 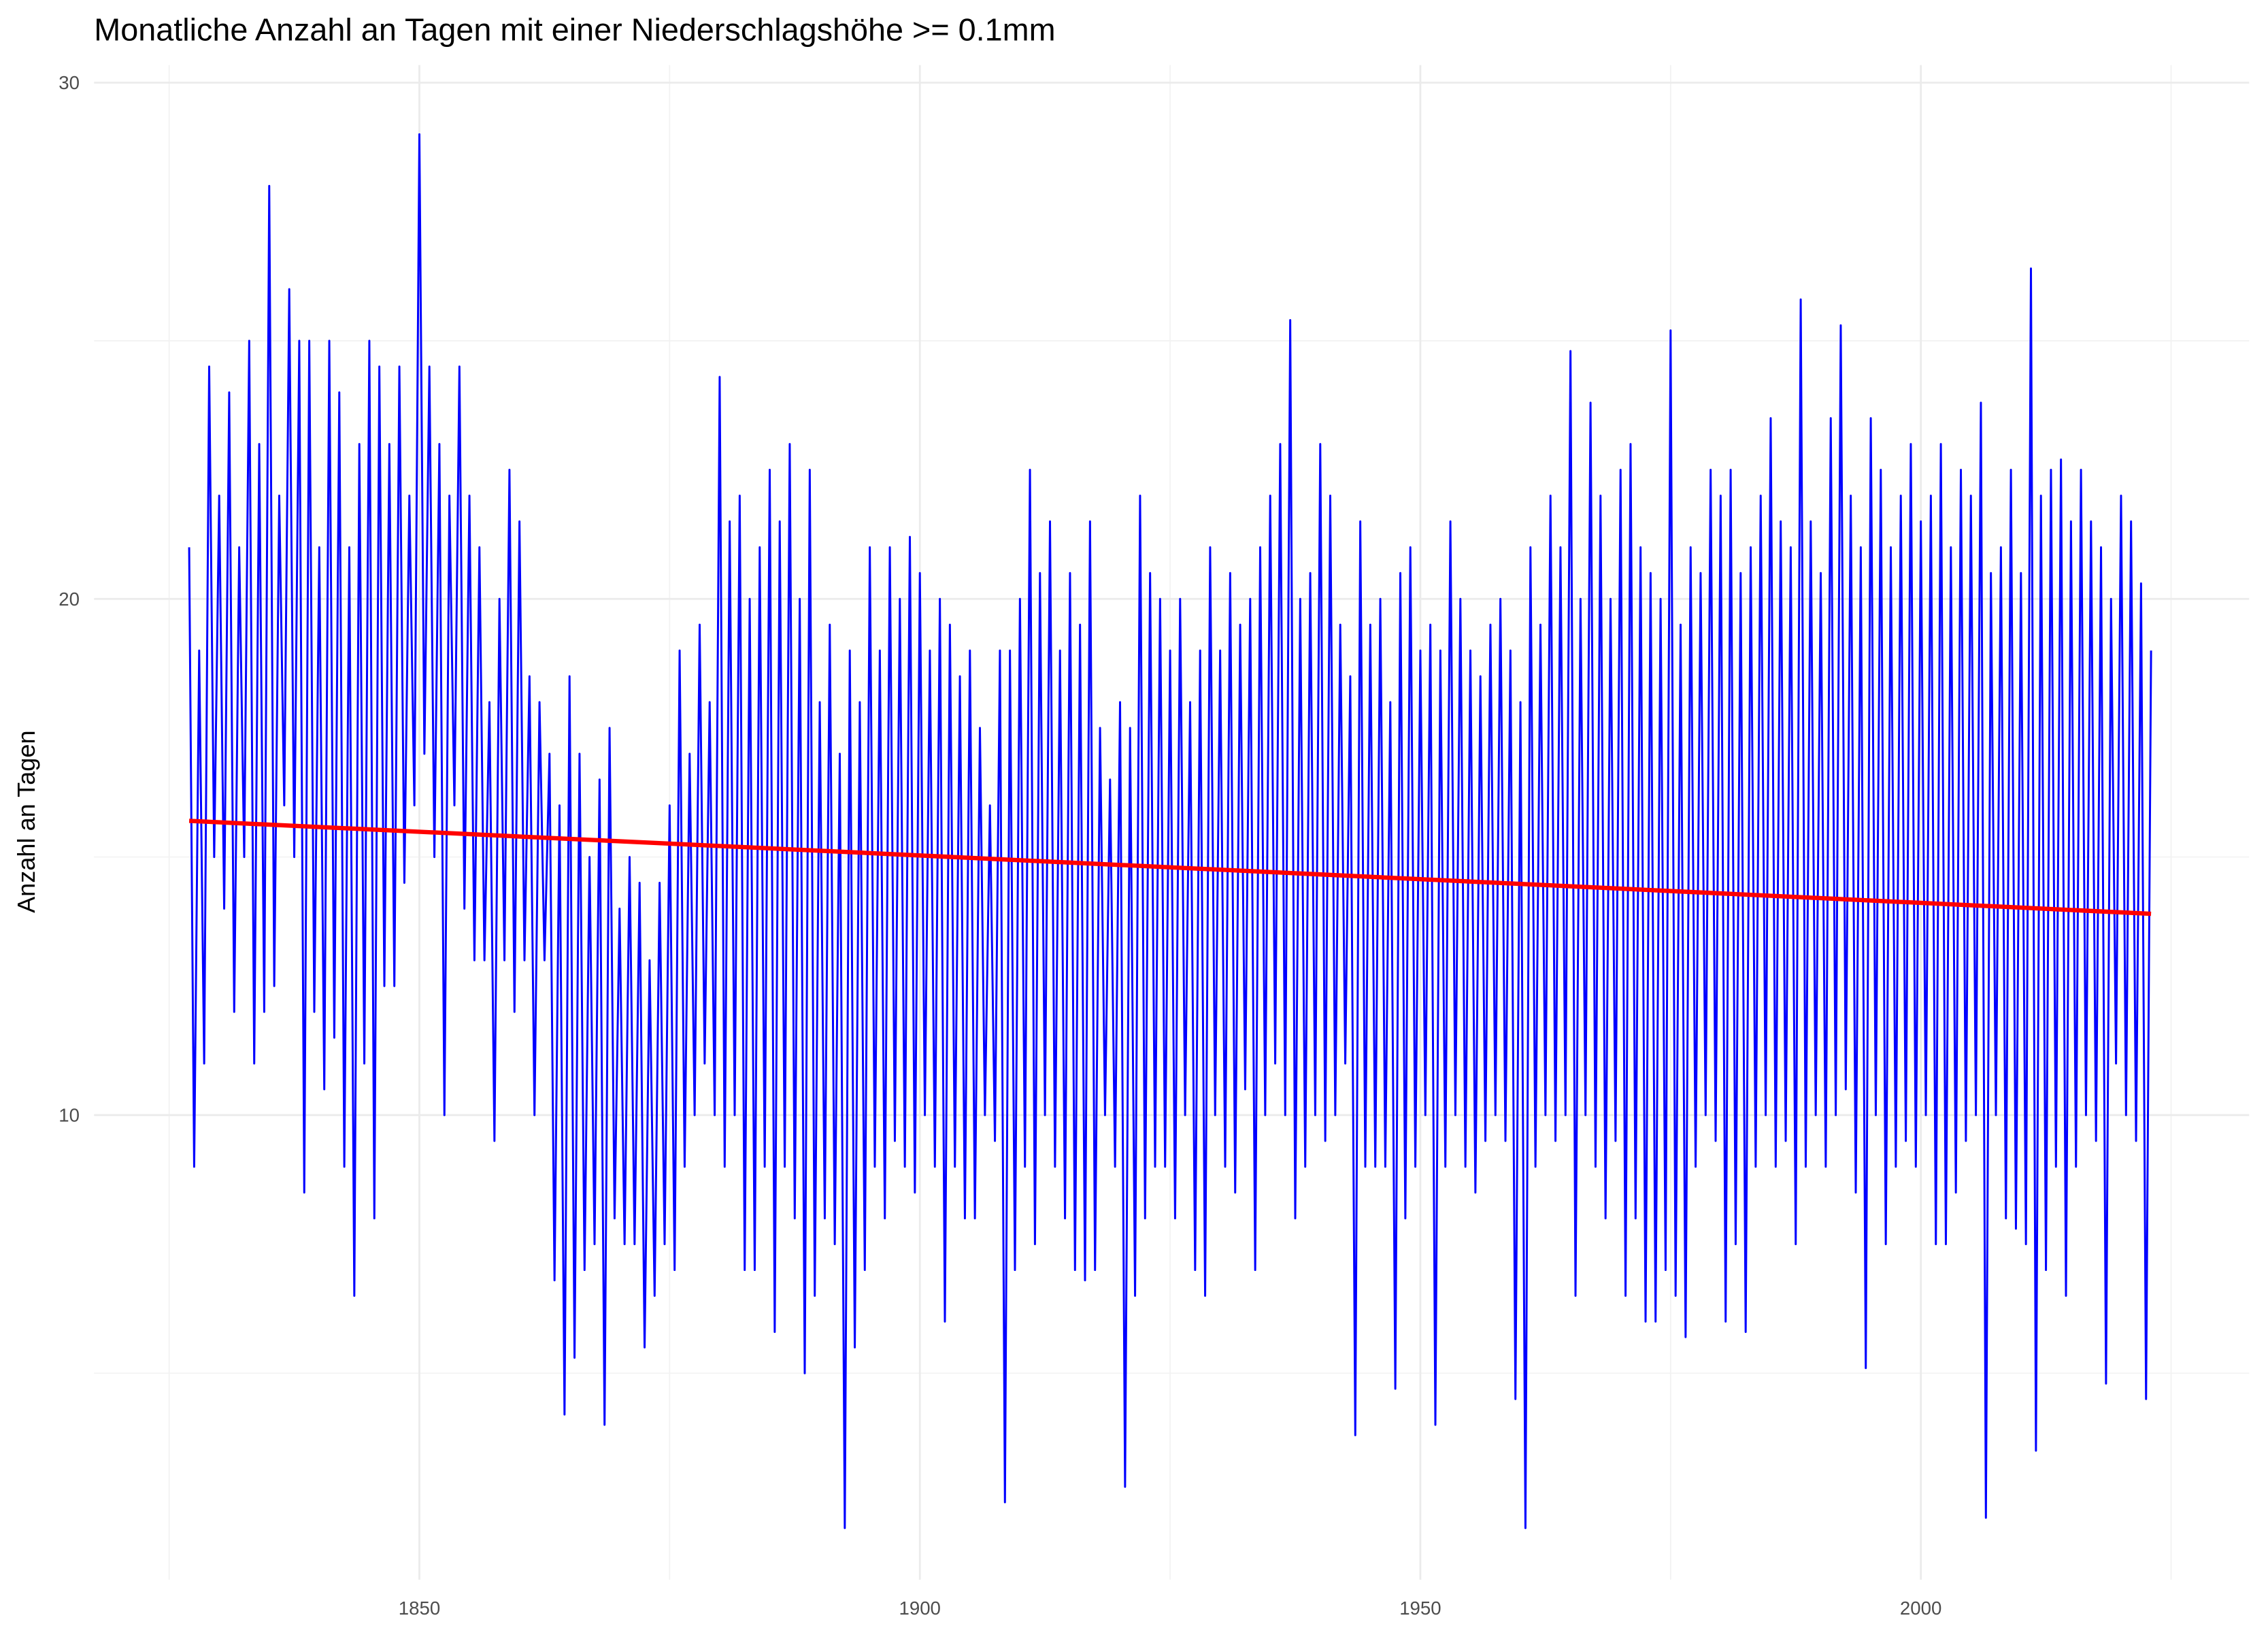 I want to click on trend-line, so click(x=1170, y=867).